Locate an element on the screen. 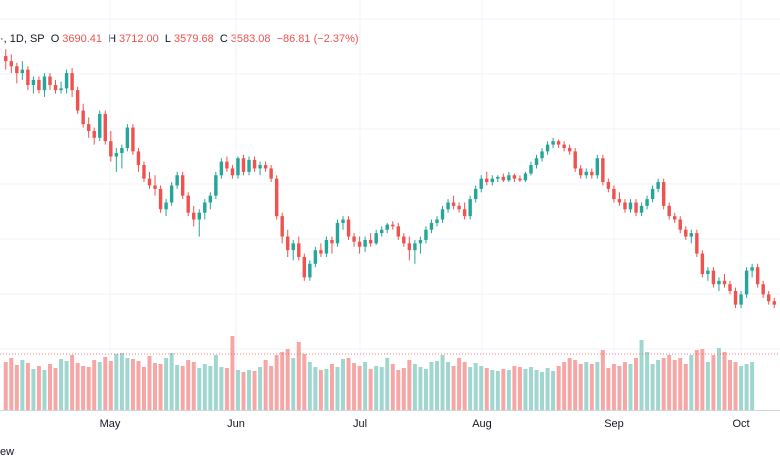 The height and width of the screenshot is (470, 780). open-value: 3690.41 is located at coordinates (82, 39).